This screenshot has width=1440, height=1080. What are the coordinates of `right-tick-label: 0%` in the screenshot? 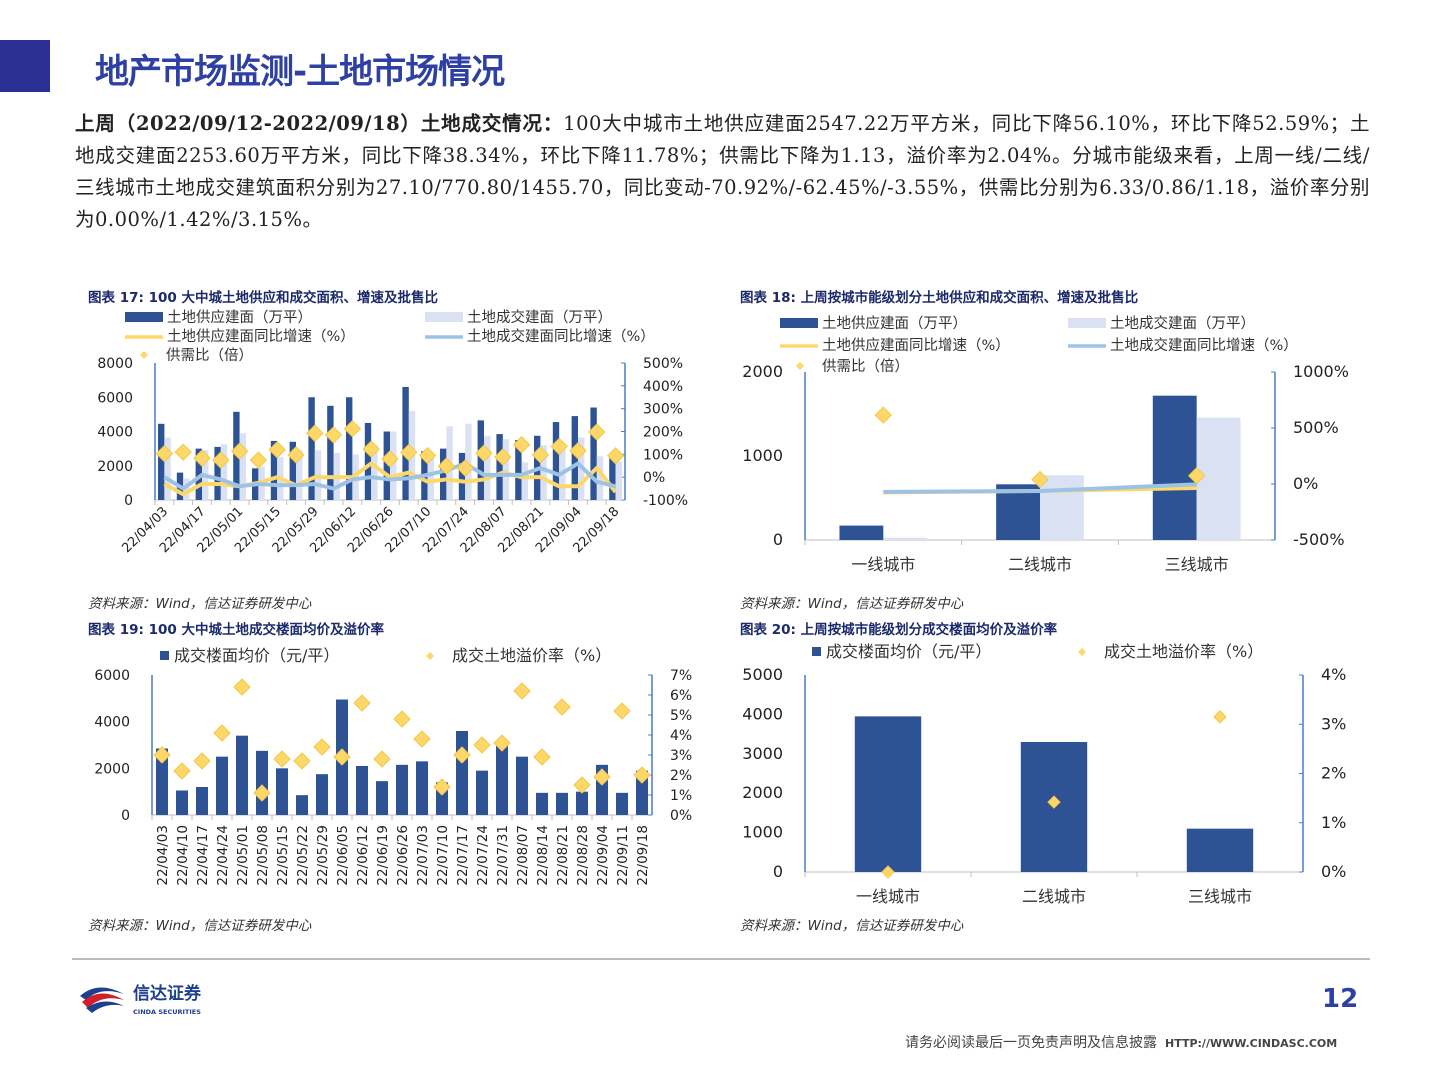 It's located at (1333, 871).